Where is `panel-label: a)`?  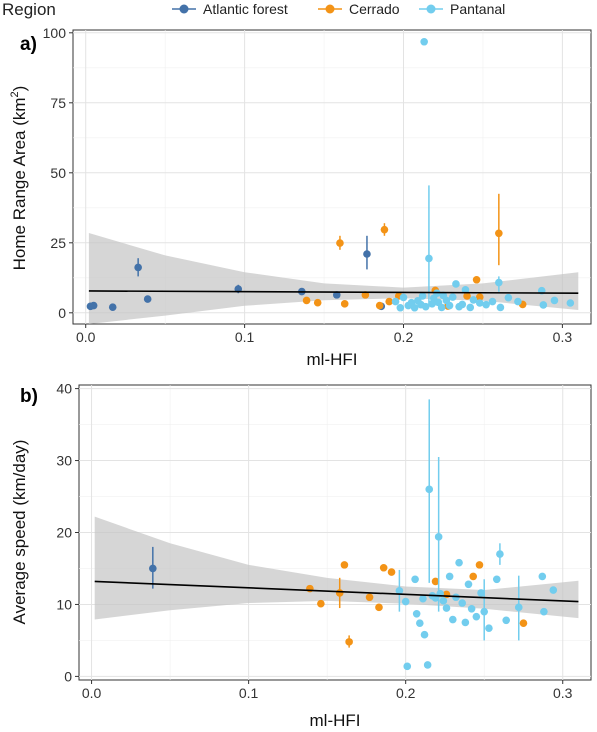
panel-label: a) is located at coordinates (28, 44).